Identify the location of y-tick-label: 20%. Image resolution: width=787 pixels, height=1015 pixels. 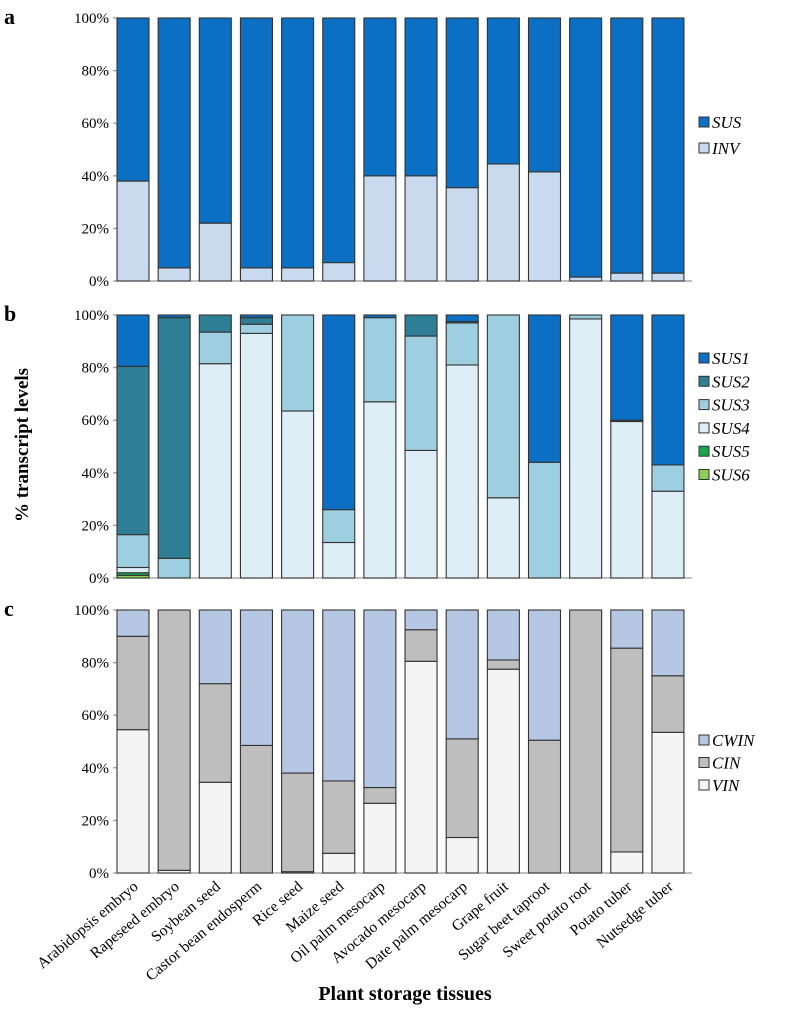
(96, 229).